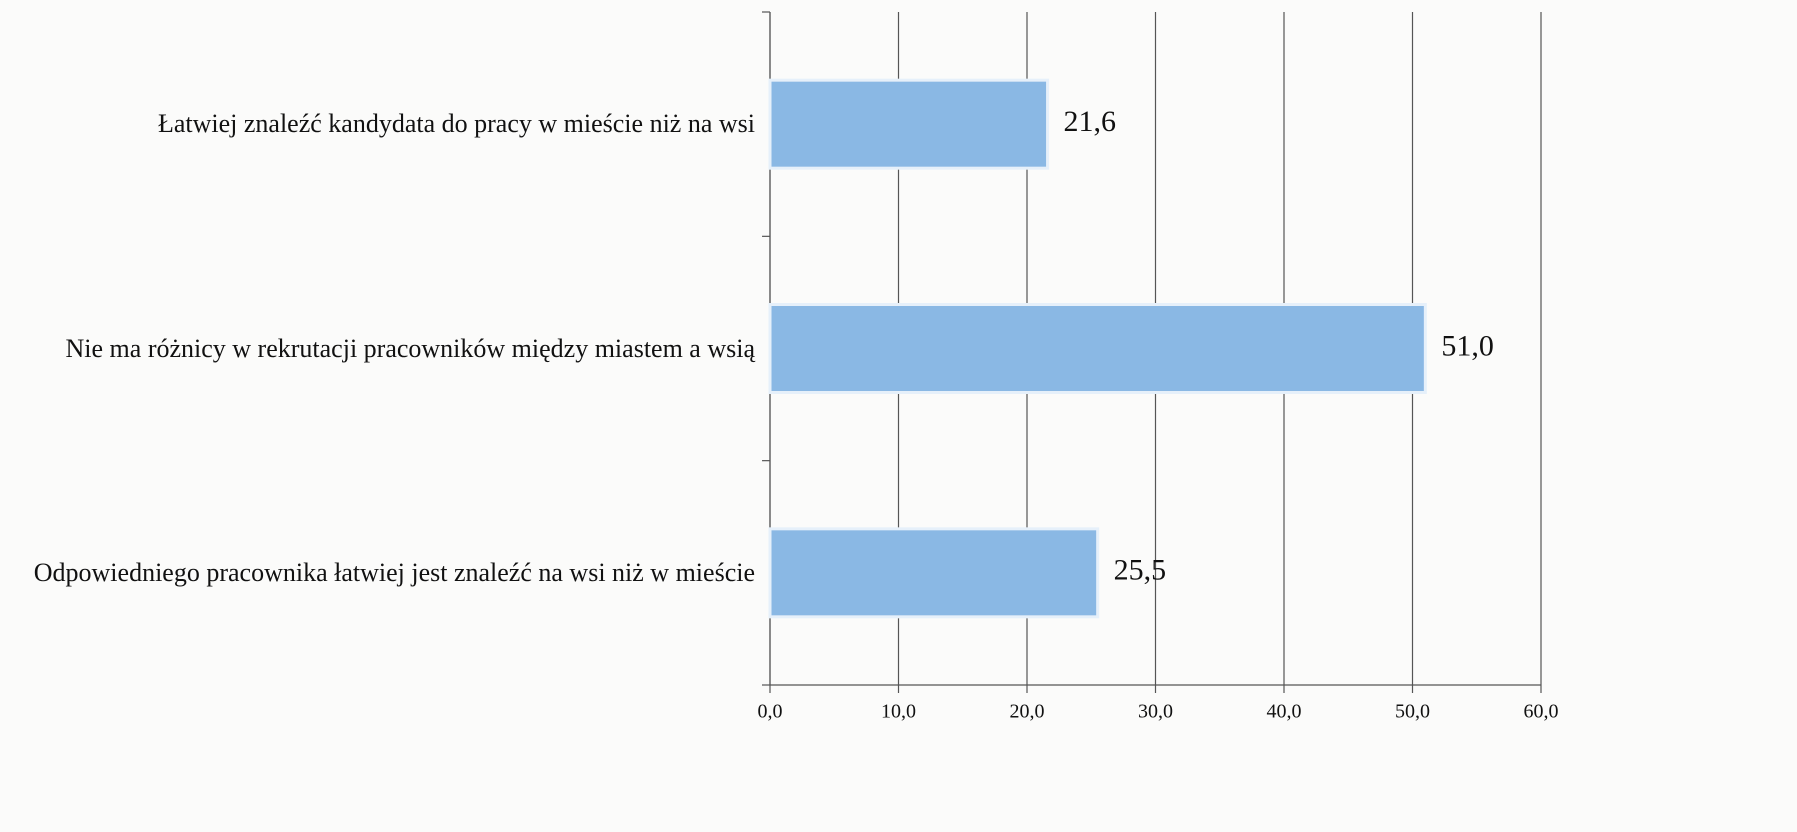  I want to click on x-tick-label: 60,0, so click(1541, 712).